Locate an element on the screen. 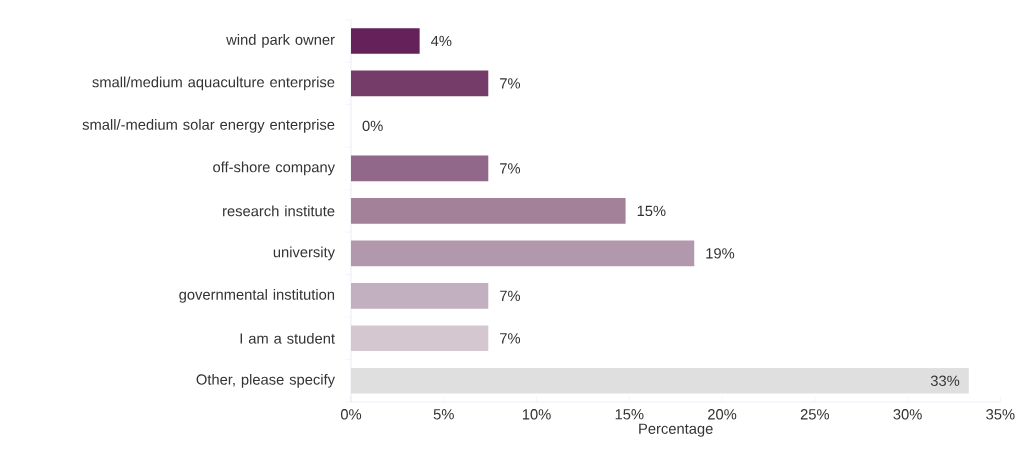 This screenshot has height=463, width=1020. y-tick-label: governmental institution is located at coordinates (257, 295).